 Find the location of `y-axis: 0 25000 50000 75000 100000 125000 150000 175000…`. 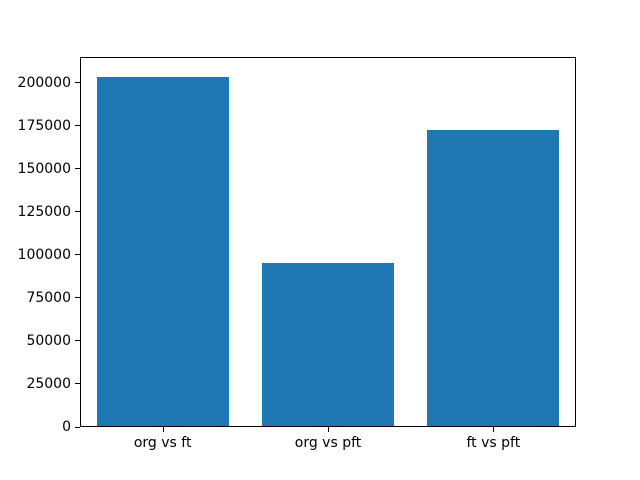

y-axis: 0 25000 50000 75000 100000 125000 150000 175000… is located at coordinates (40, 246).